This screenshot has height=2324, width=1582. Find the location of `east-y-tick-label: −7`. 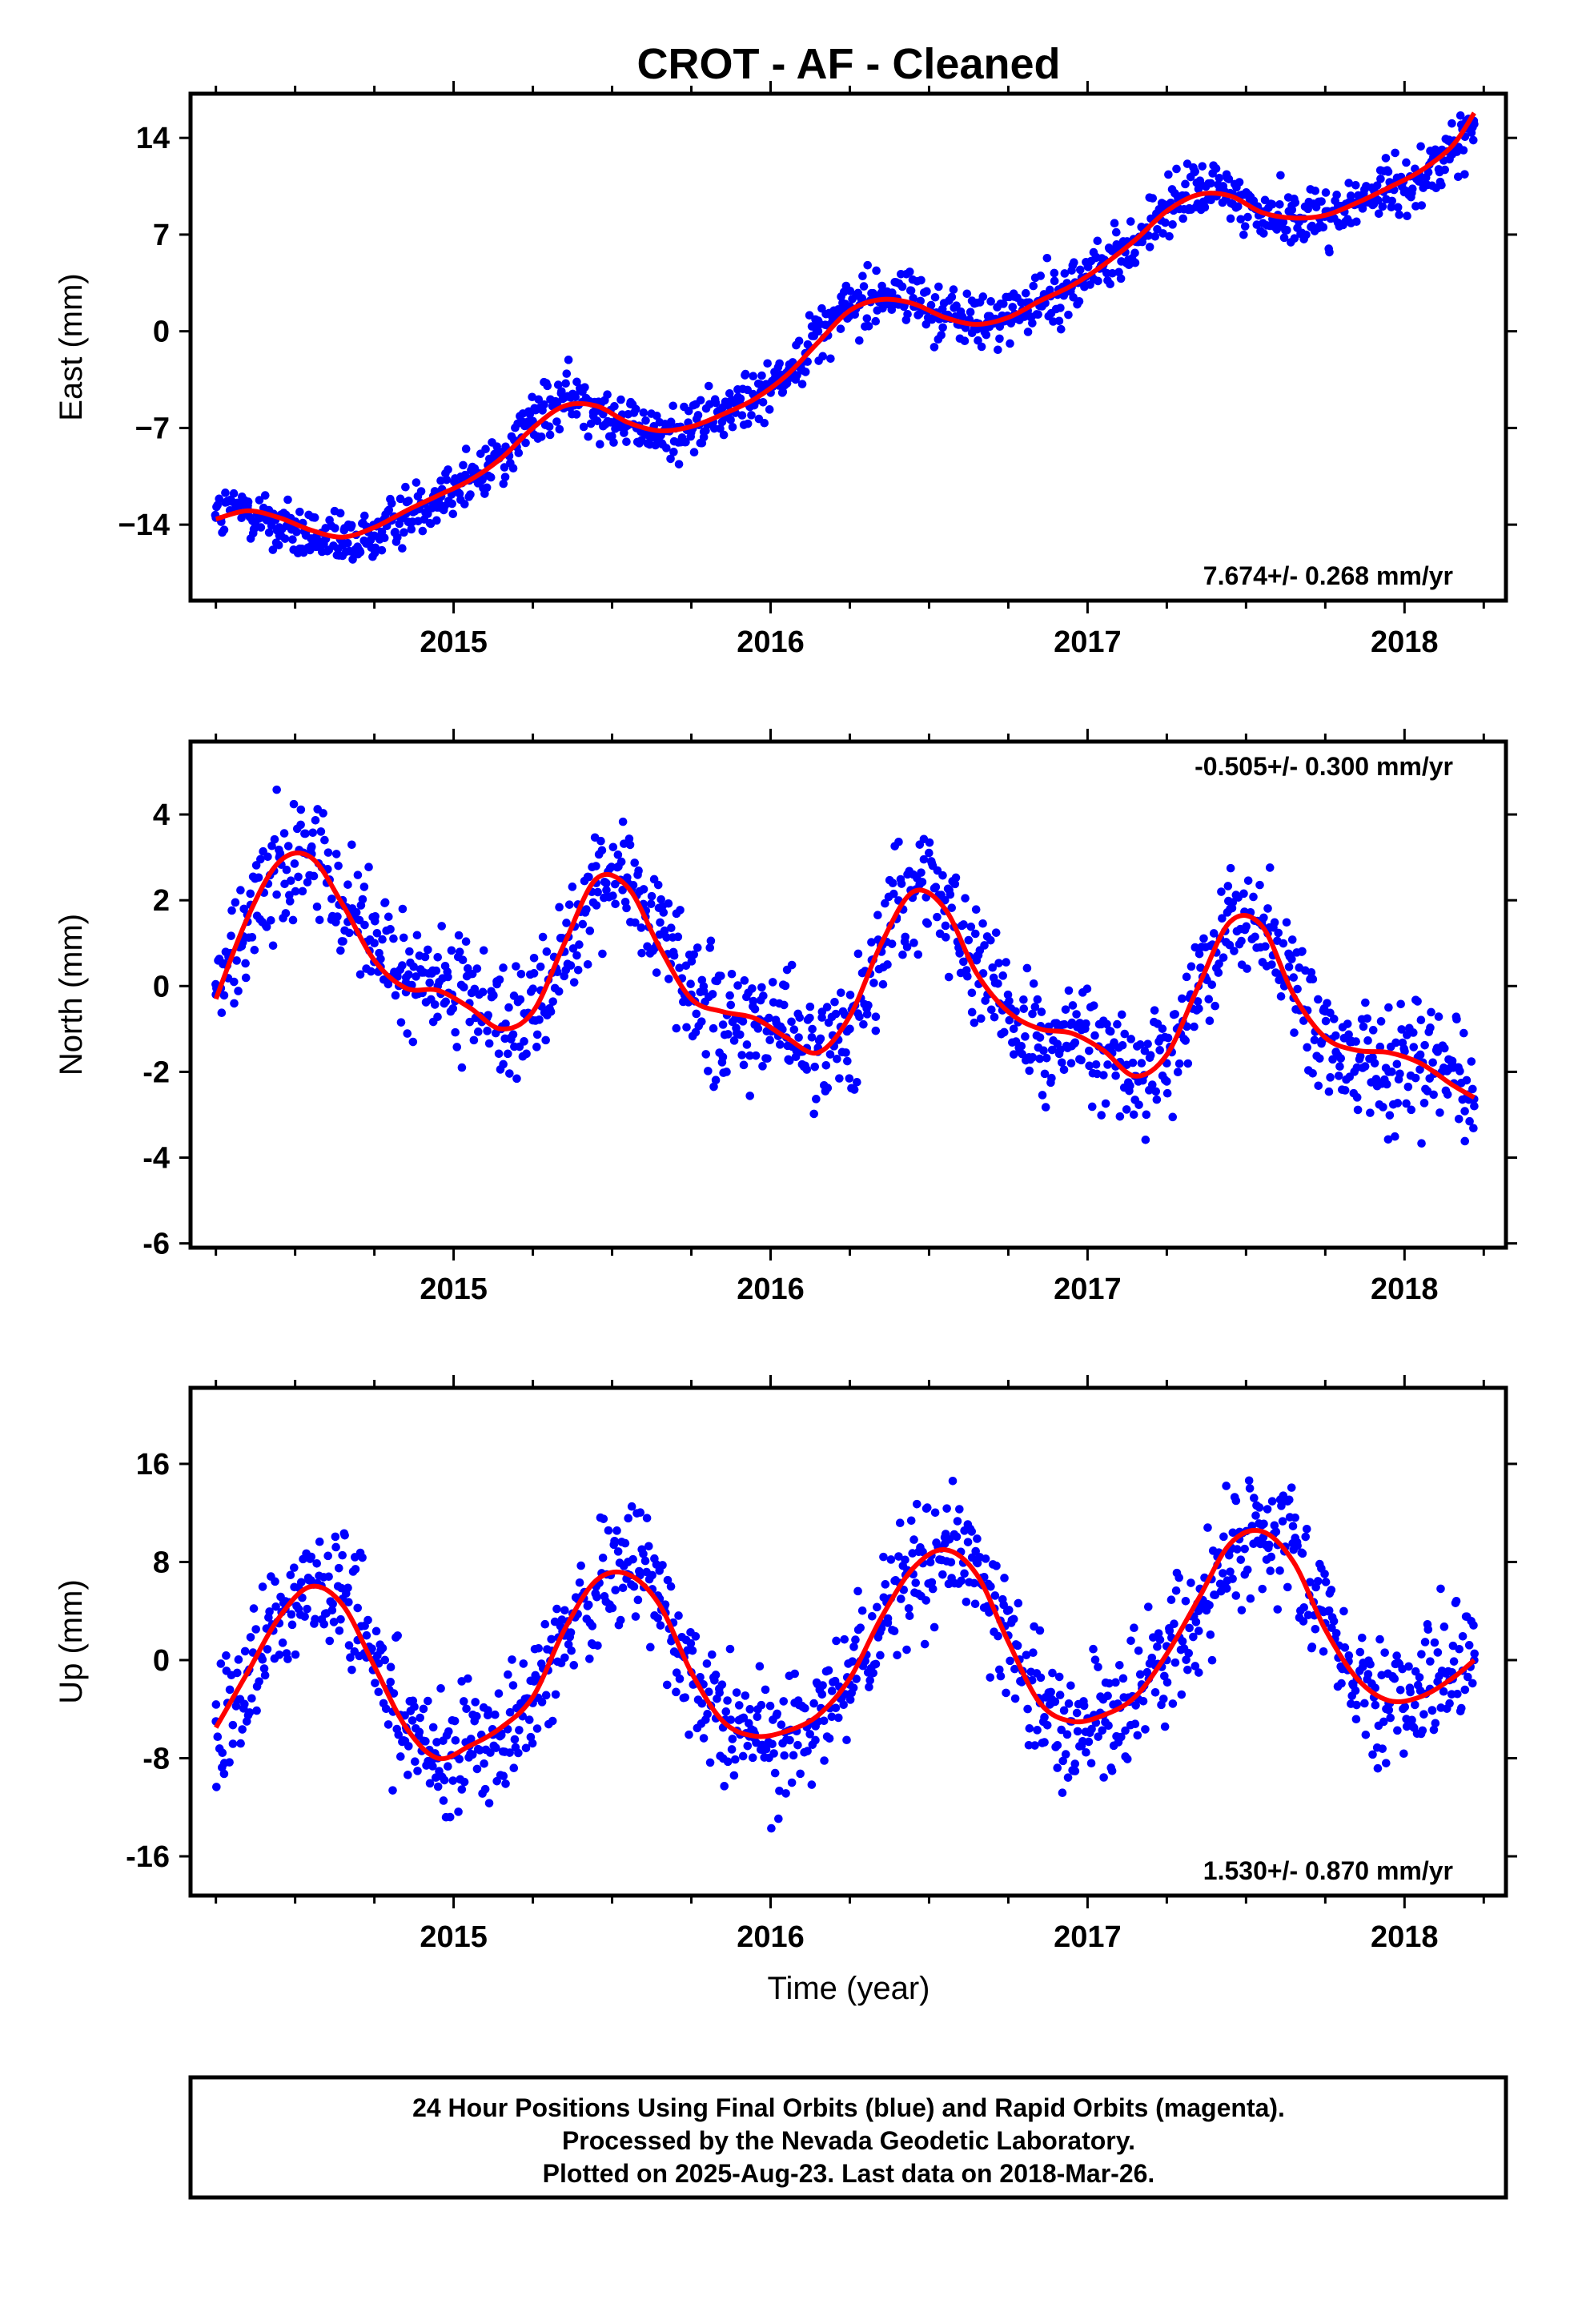

east-y-tick-label: −7 is located at coordinates (152, 429).